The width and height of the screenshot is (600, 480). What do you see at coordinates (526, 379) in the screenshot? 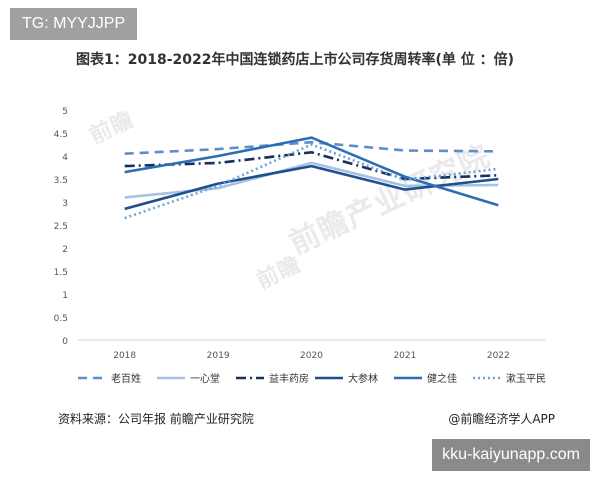
I see `legend-label: 漱玉平民` at bounding box center [526, 379].